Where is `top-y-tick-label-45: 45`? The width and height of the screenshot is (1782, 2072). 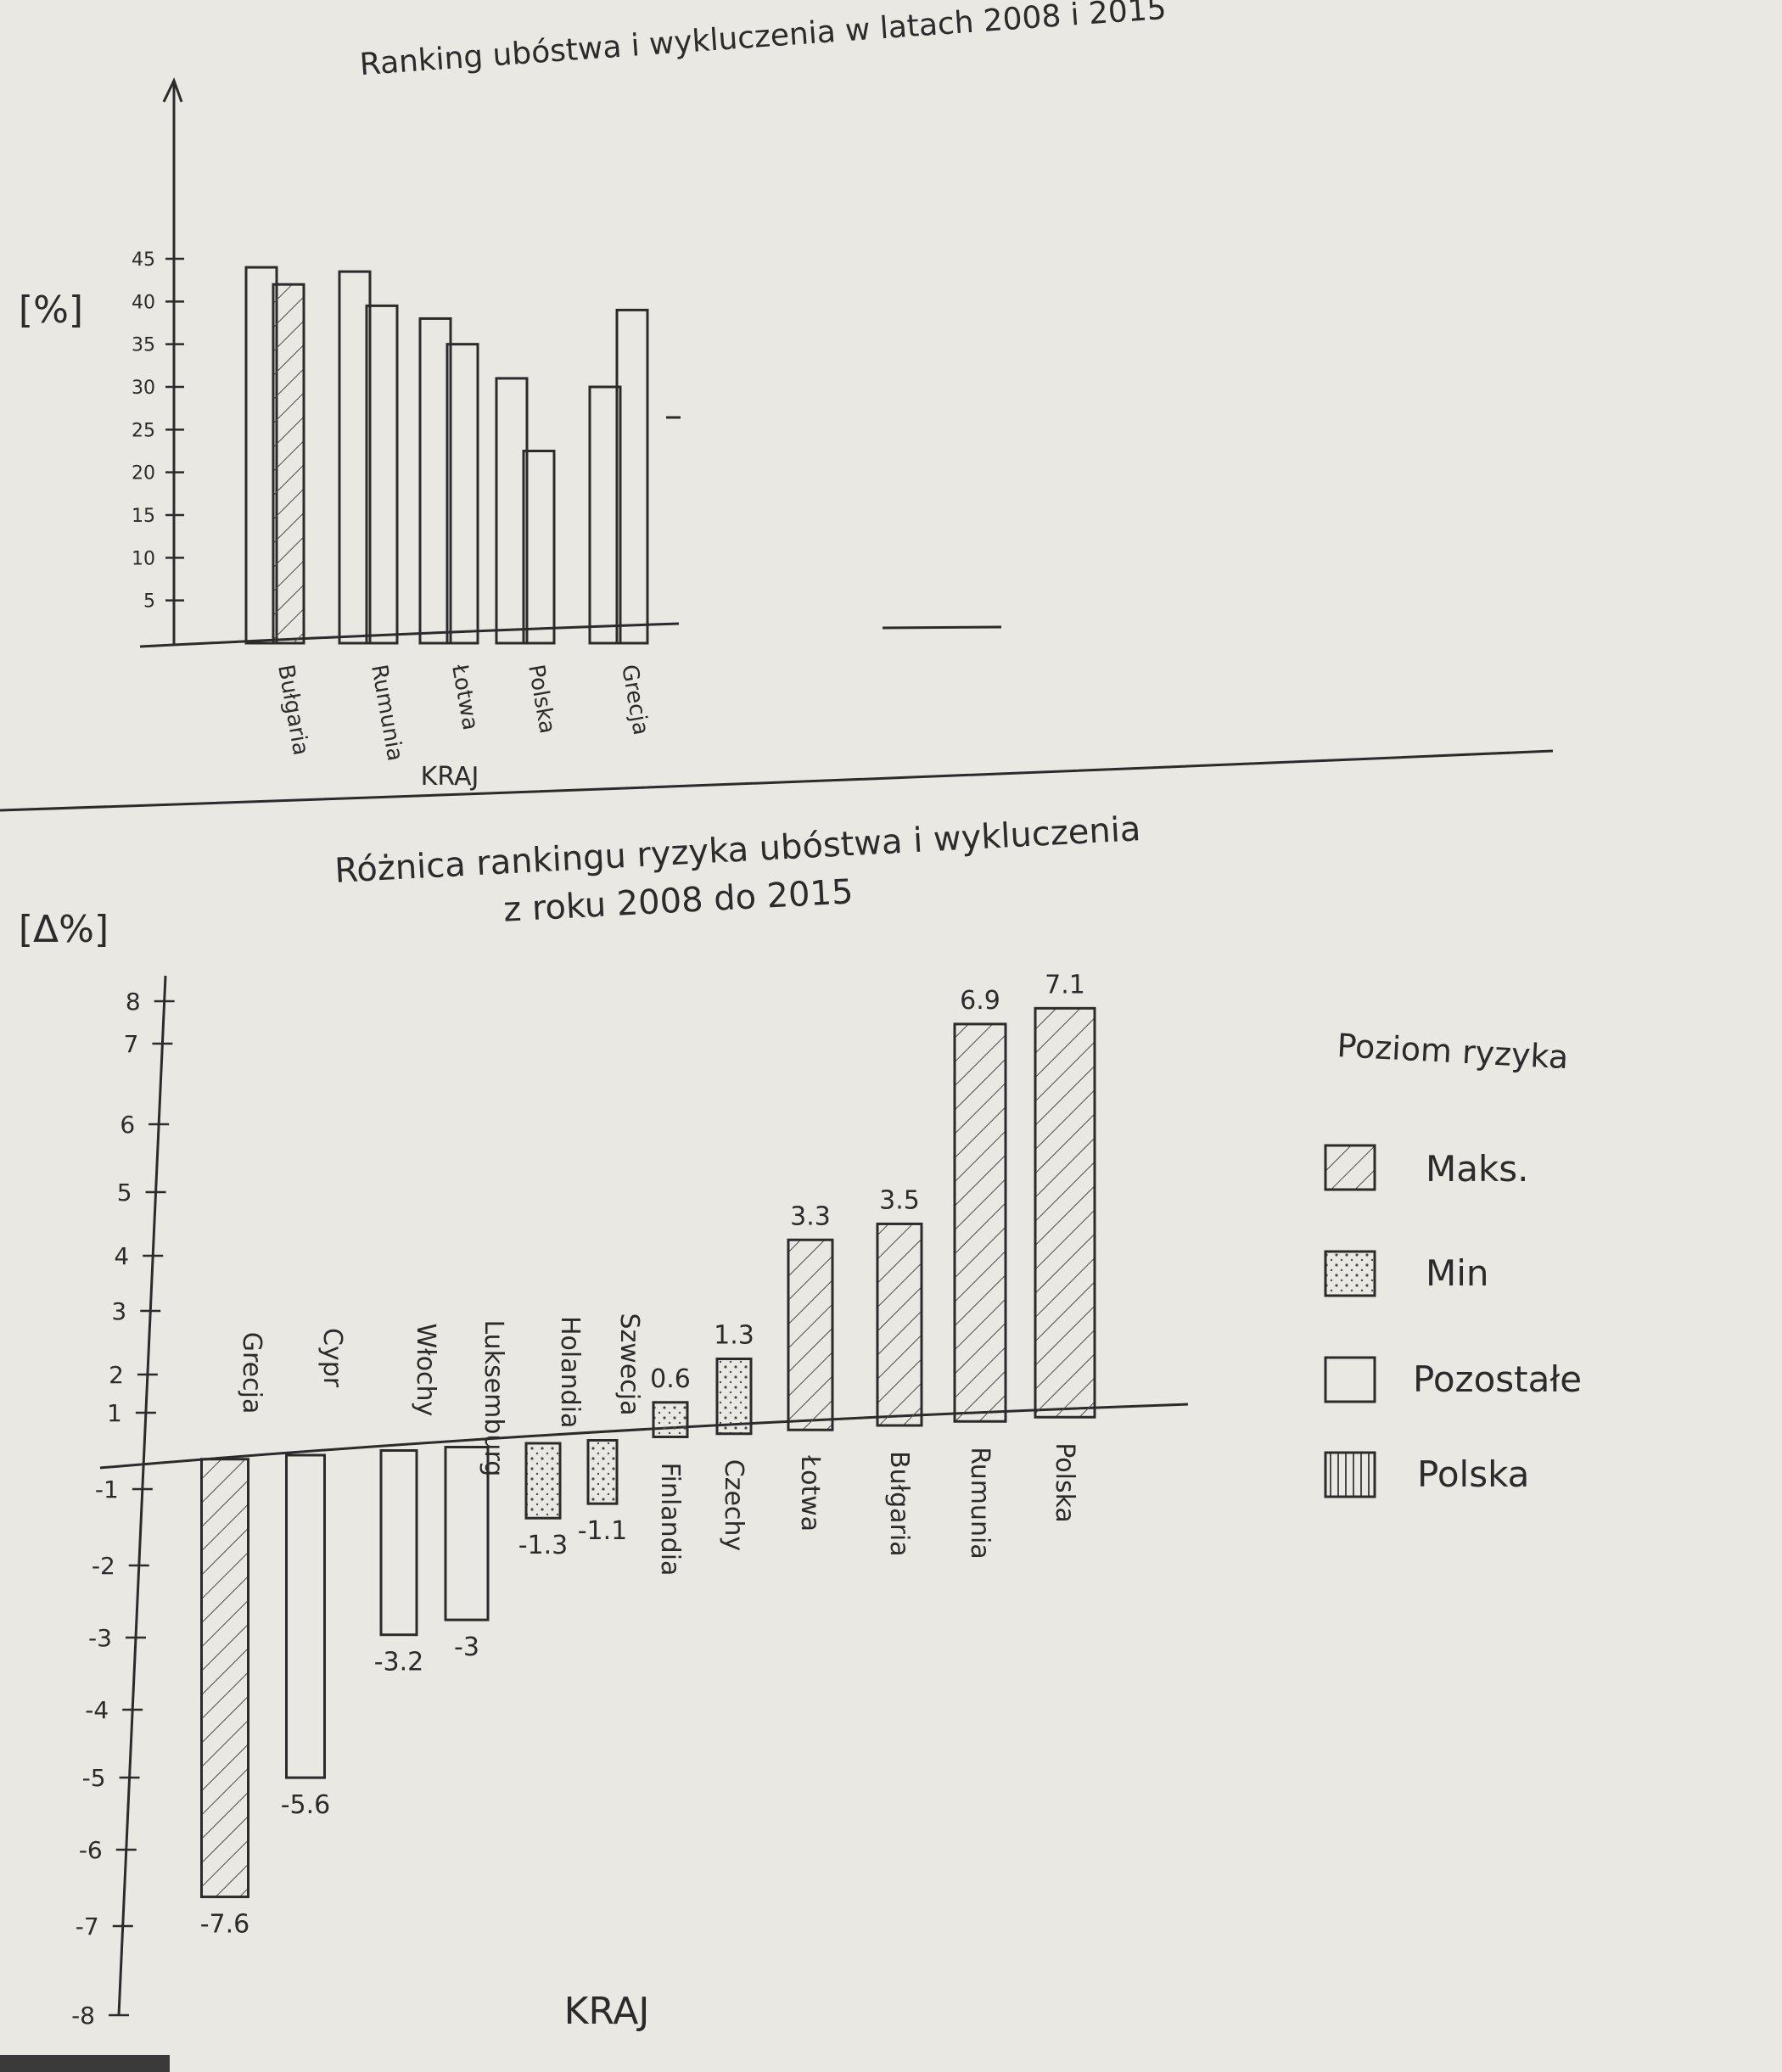
top-y-tick-label-45: 45 is located at coordinates (143, 260).